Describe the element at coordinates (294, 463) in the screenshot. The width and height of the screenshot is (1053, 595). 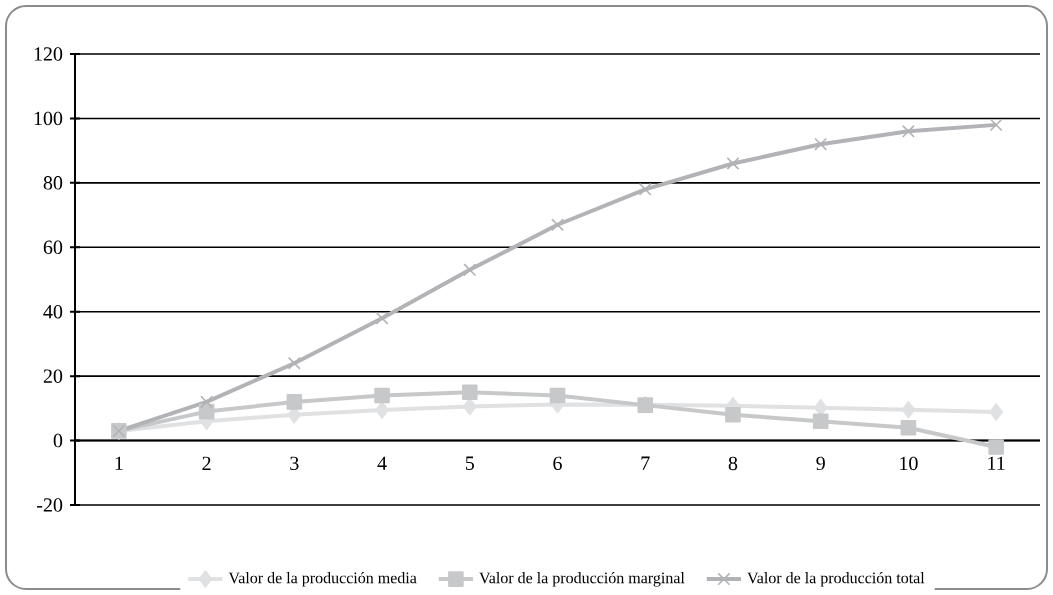
I see `x-tick-label: 3` at that location.